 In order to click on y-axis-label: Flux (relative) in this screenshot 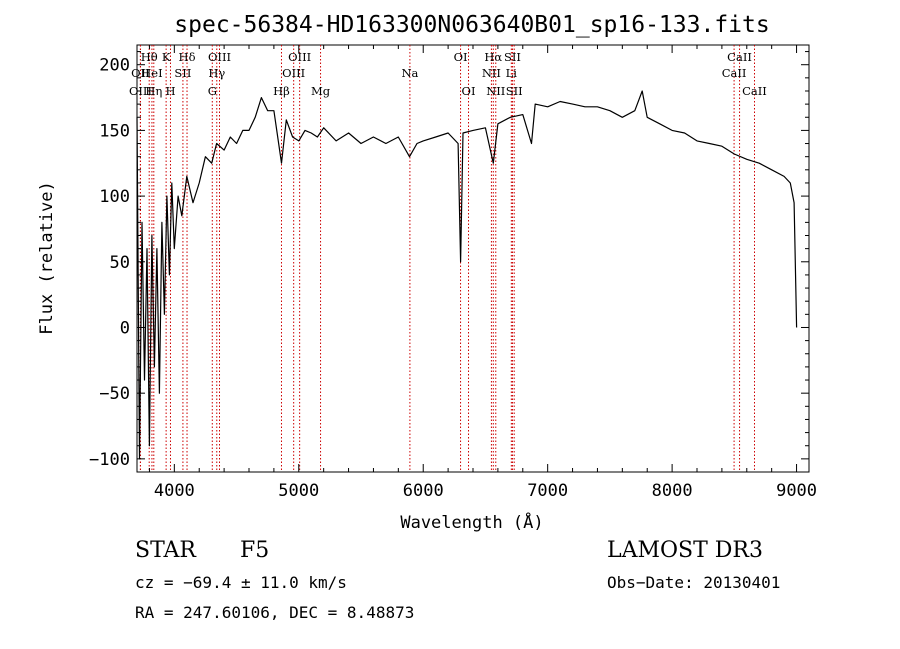, I will do `click(47, 258)`.